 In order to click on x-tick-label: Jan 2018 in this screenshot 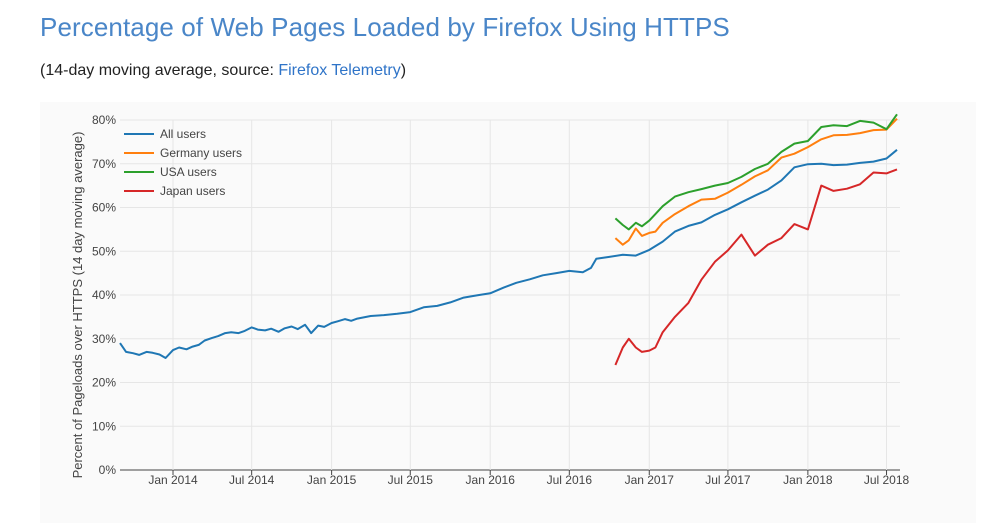, I will do `click(808, 480)`.